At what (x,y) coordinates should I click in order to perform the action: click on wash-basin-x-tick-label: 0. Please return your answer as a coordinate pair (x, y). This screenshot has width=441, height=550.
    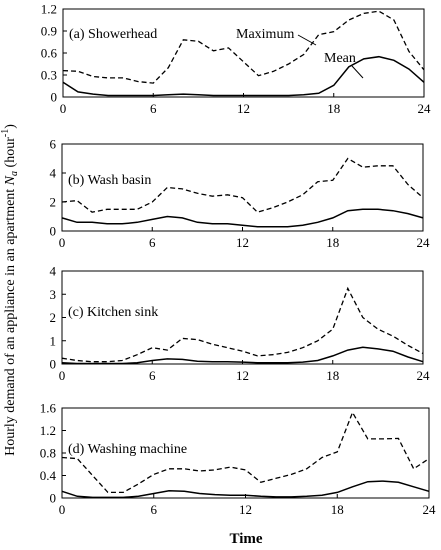
    Looking at the image, I should click on (62, 242).